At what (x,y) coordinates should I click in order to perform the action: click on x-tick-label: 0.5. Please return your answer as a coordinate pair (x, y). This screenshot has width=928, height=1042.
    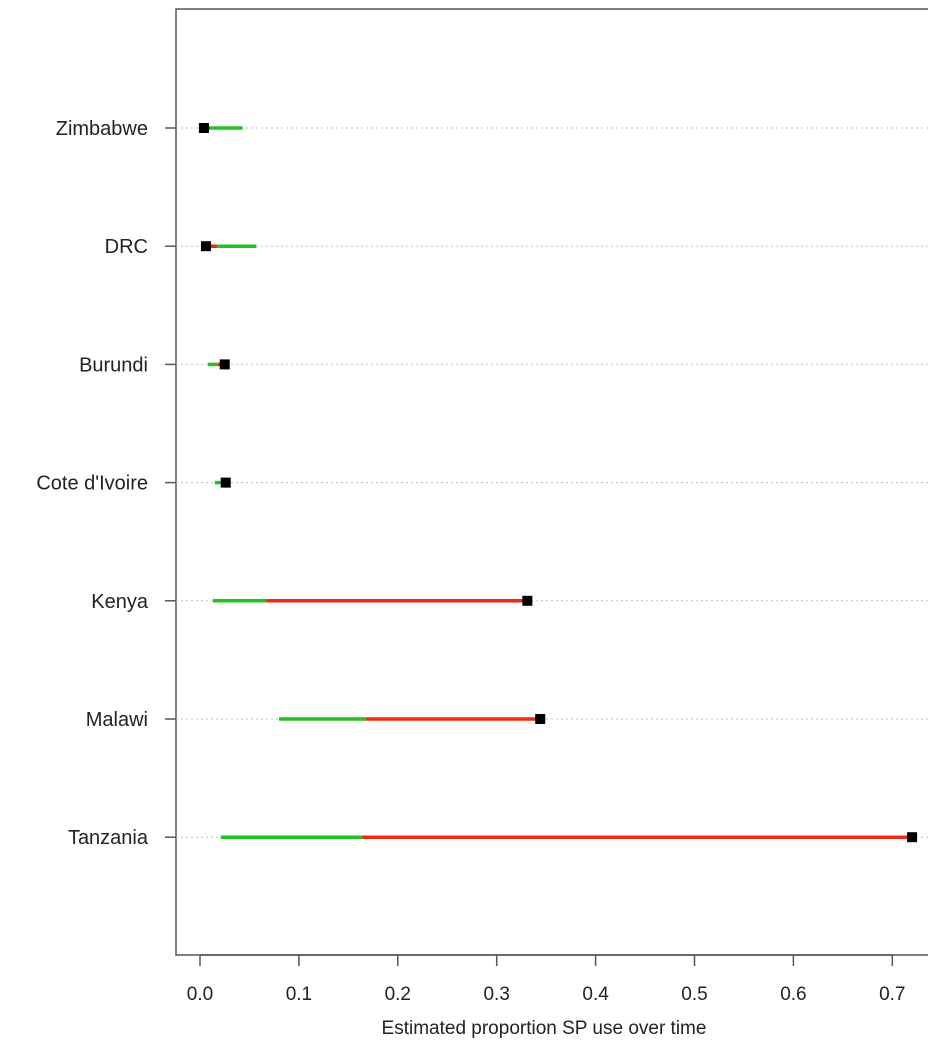
    Looking at the image, I should click on (694, 994).